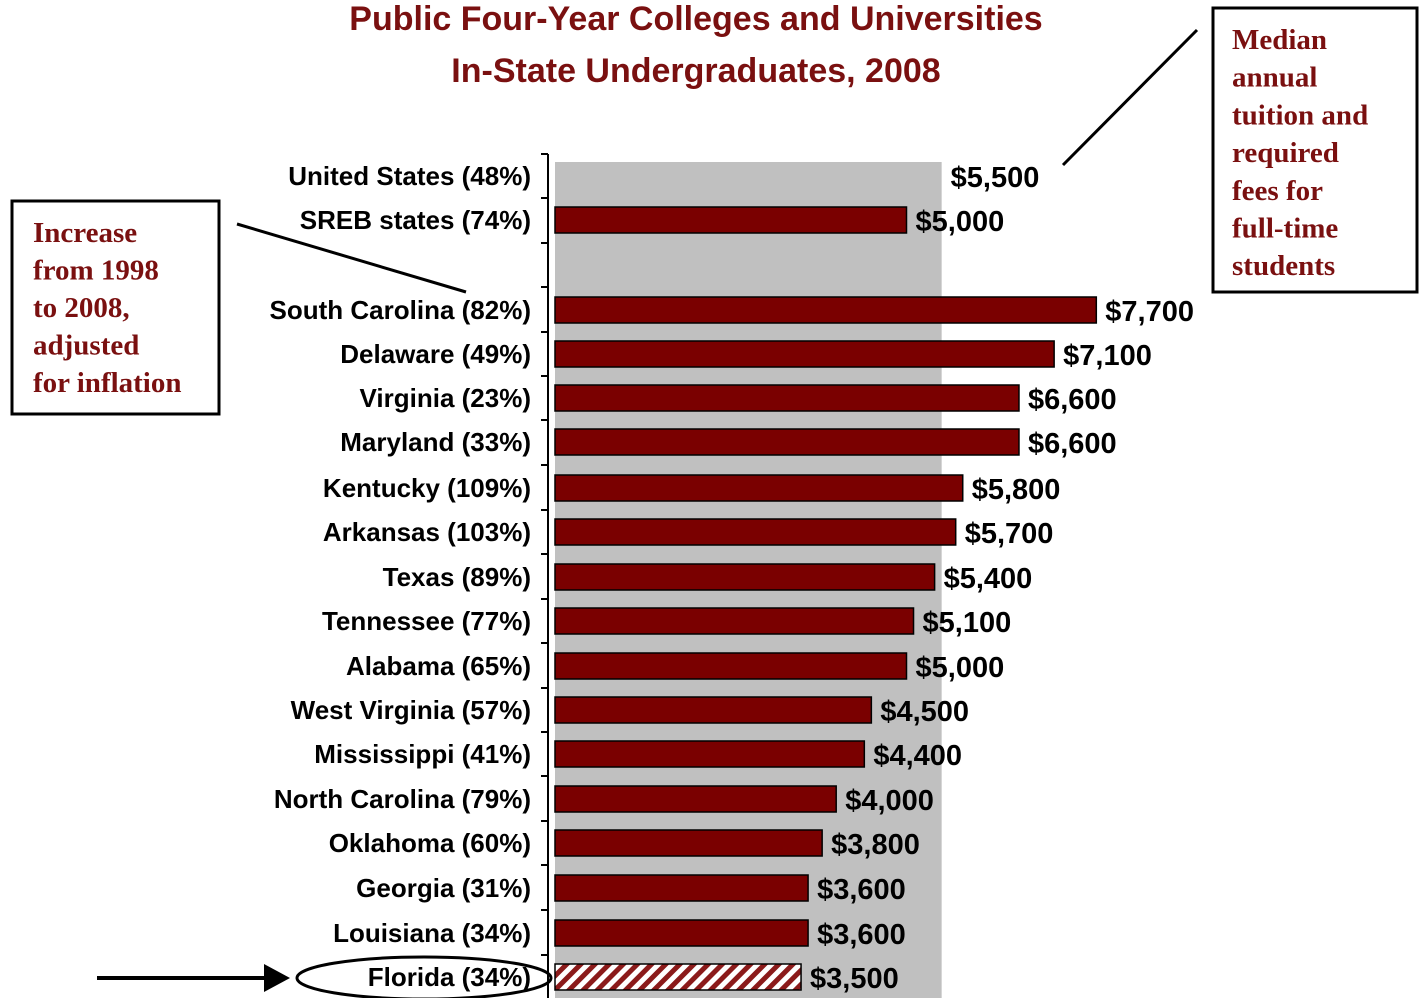 This screenshot has width=1424, height=998. What do you see at coordinates (400, 310) in the screenshot?
I see `category-label: South Carolina (82%)` at bounding box center [400, 310].